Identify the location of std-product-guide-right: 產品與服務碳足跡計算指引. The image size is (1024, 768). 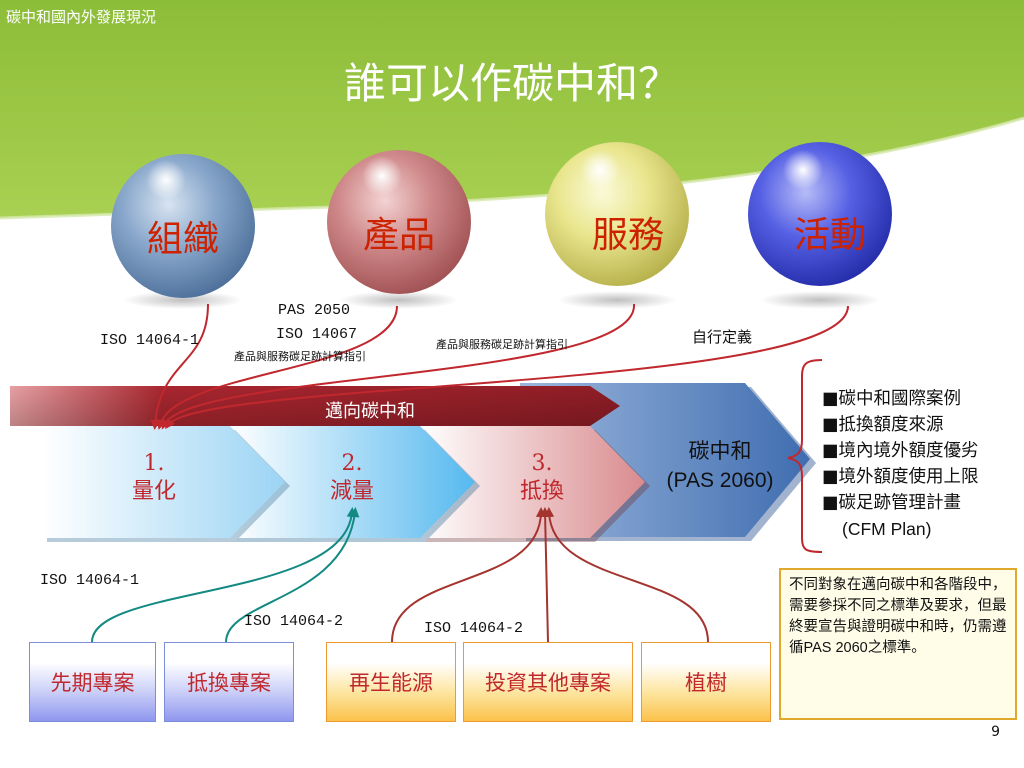
(502, 344).